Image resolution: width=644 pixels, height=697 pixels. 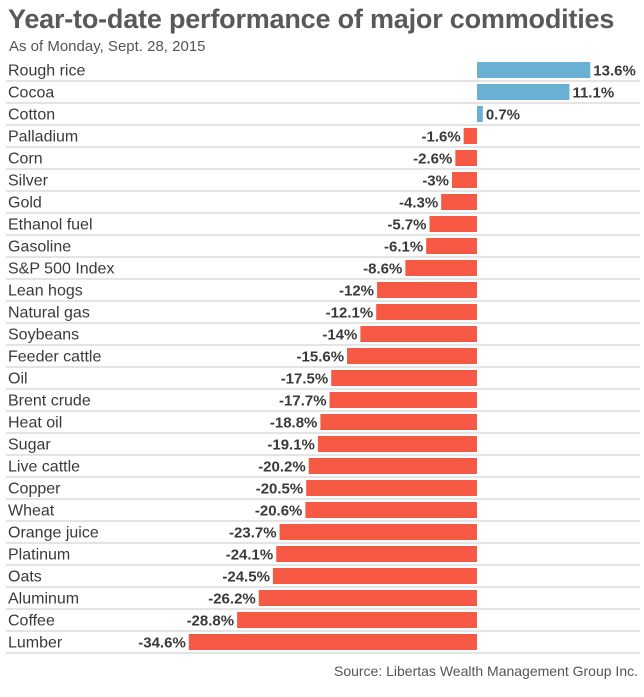 I want to click on category-label-natural-gas: Natural gas, so click(x=49, y=313).